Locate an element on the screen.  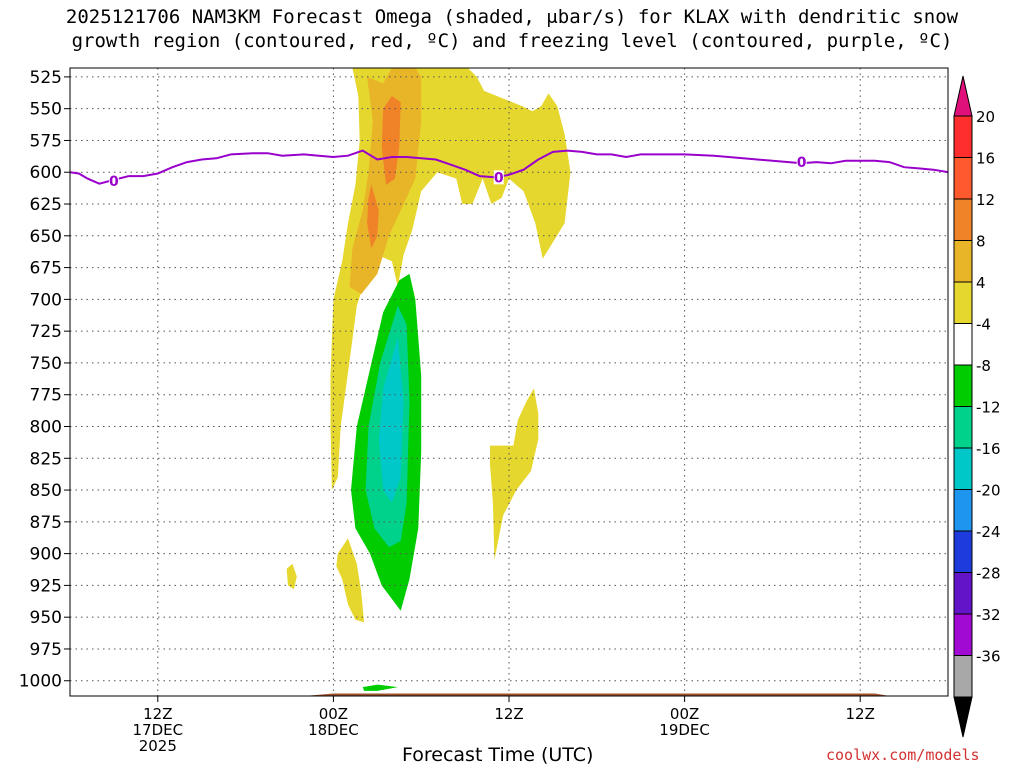
ytick-label-850: 850 is located at coordinates (46, 491).